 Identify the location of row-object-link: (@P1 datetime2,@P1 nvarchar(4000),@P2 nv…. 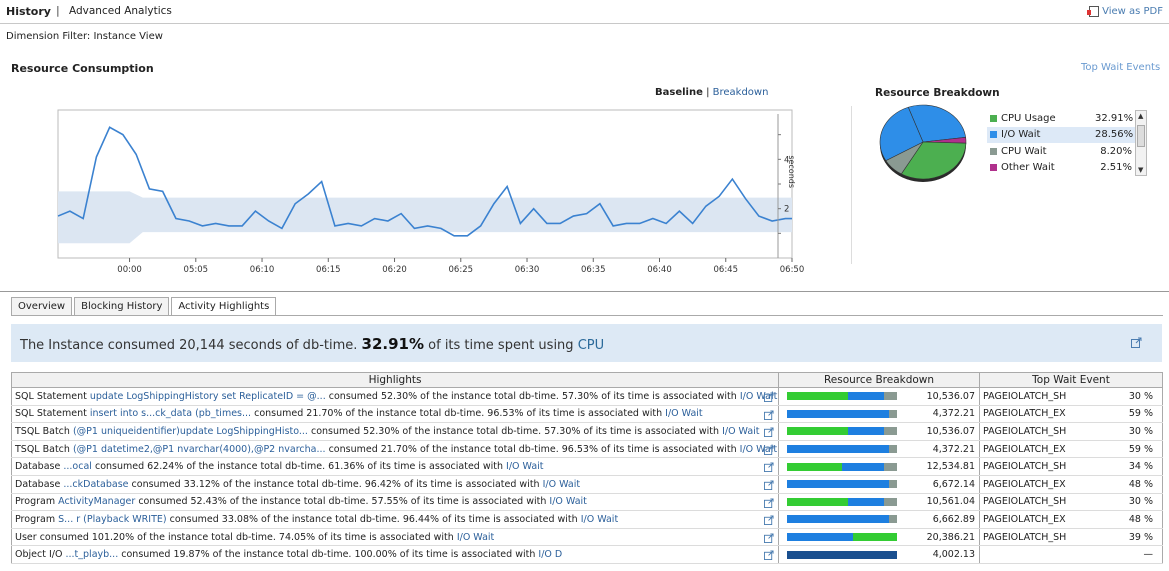
(199, 449).